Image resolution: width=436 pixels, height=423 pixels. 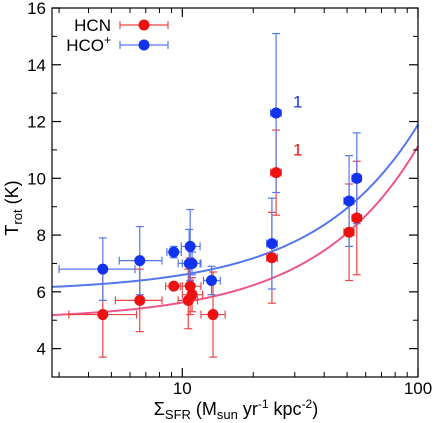 I want to click on y-tick-label: 4, so click(x=41, y=349).